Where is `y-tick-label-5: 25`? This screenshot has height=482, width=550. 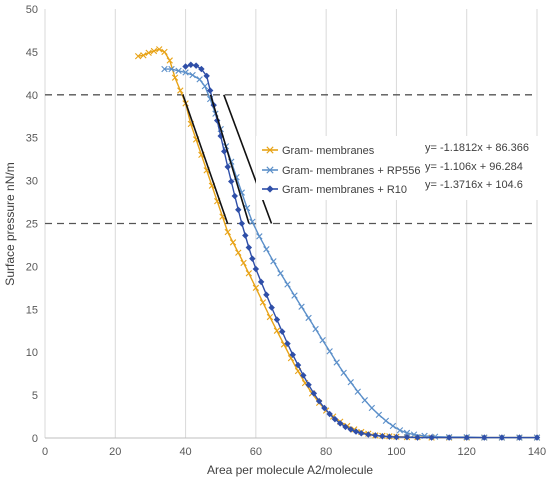
y-tick-label-5: 25 is located at coordinates (32, 225).